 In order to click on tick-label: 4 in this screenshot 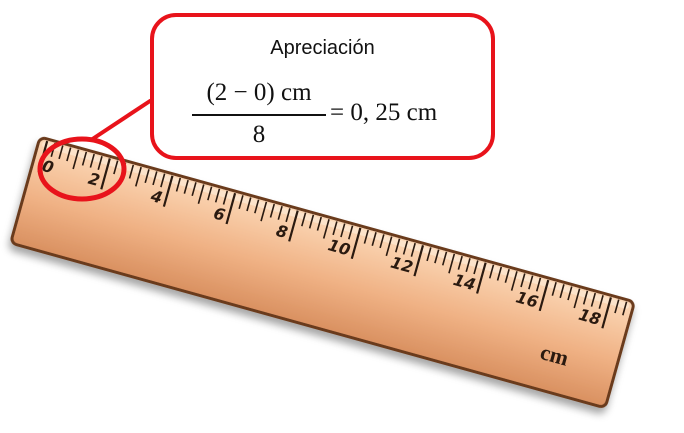, I will do `click(156, 197)`.